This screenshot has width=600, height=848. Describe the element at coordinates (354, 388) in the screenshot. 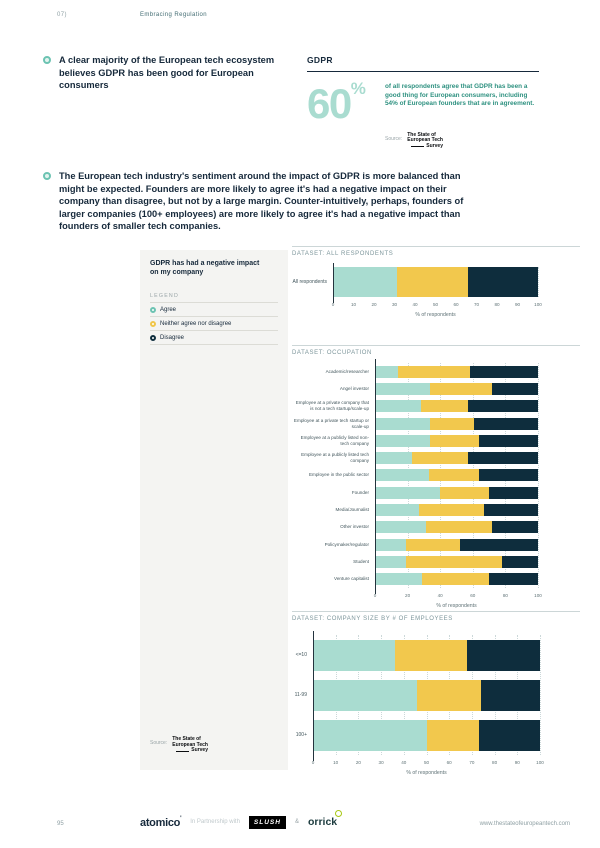

I see `category-label: Angel investor` at that location.